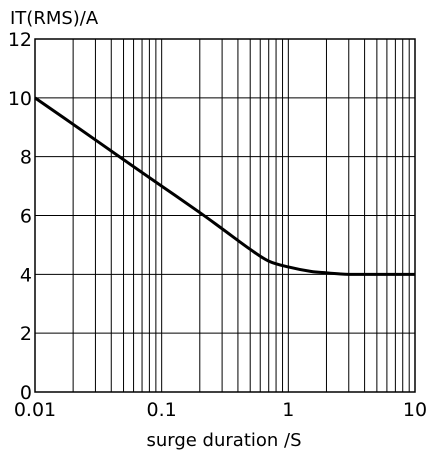 This screenshot has height=454, width=431. Describe the element at coordinates (288, 410) in the screenshot. I see `x-tick-label: 1` at that location.